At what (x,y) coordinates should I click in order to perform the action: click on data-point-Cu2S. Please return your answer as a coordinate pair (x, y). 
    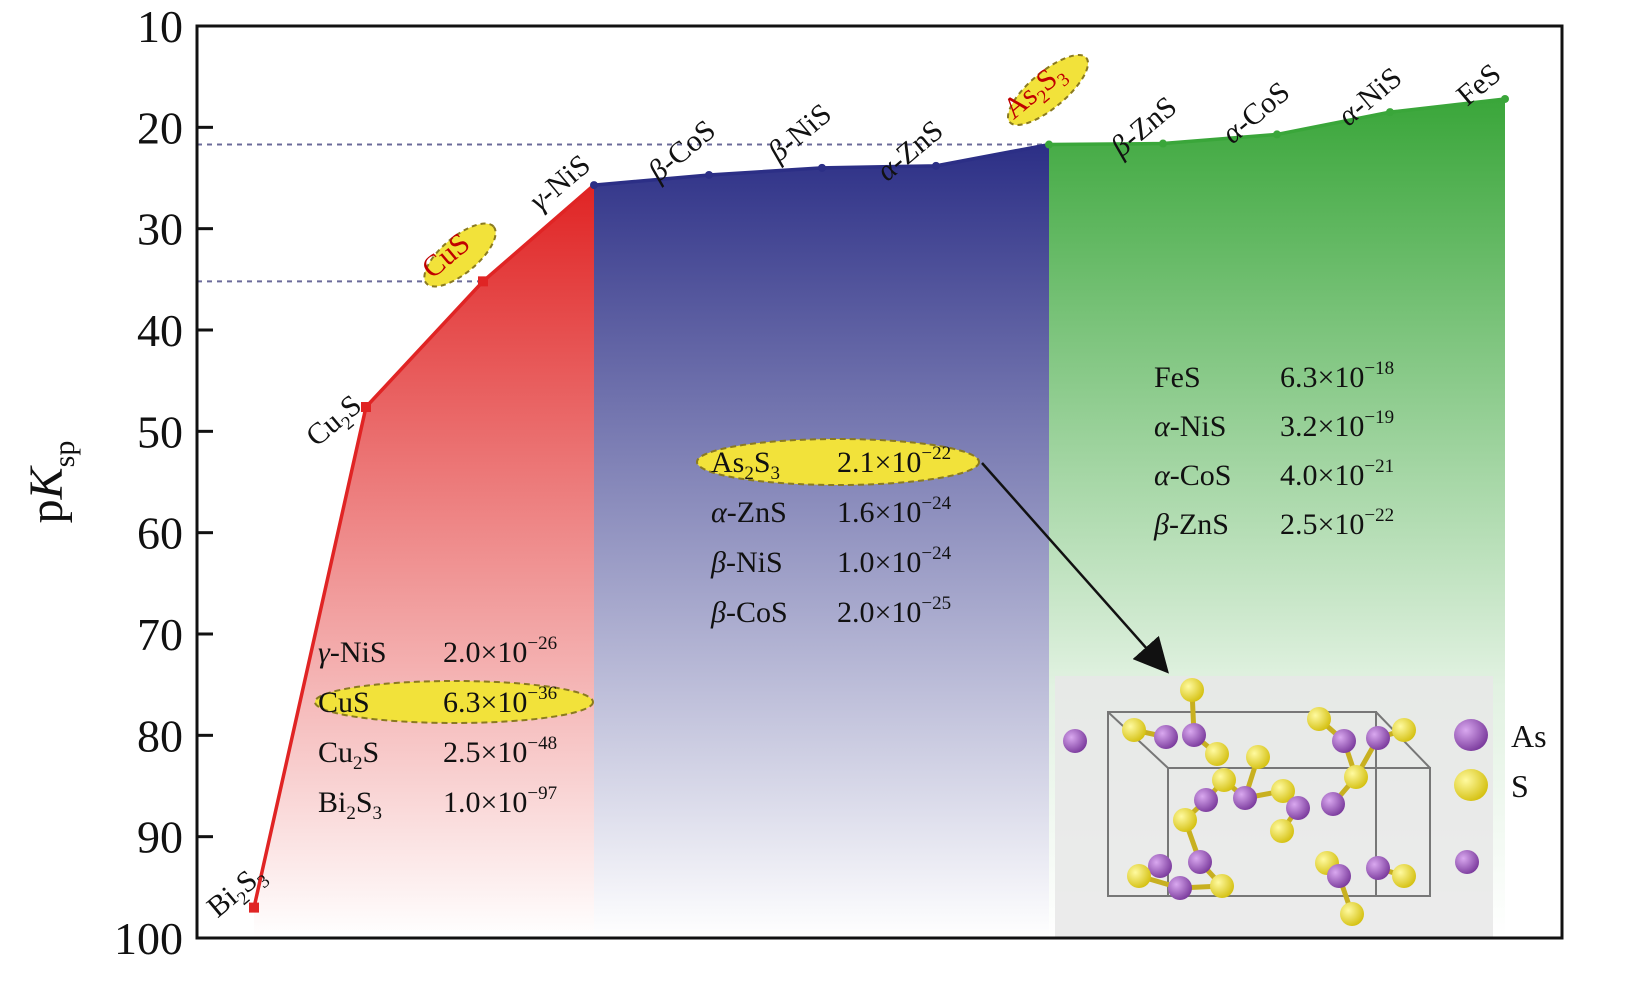
    Looking at the image, I should click on (366, 407).